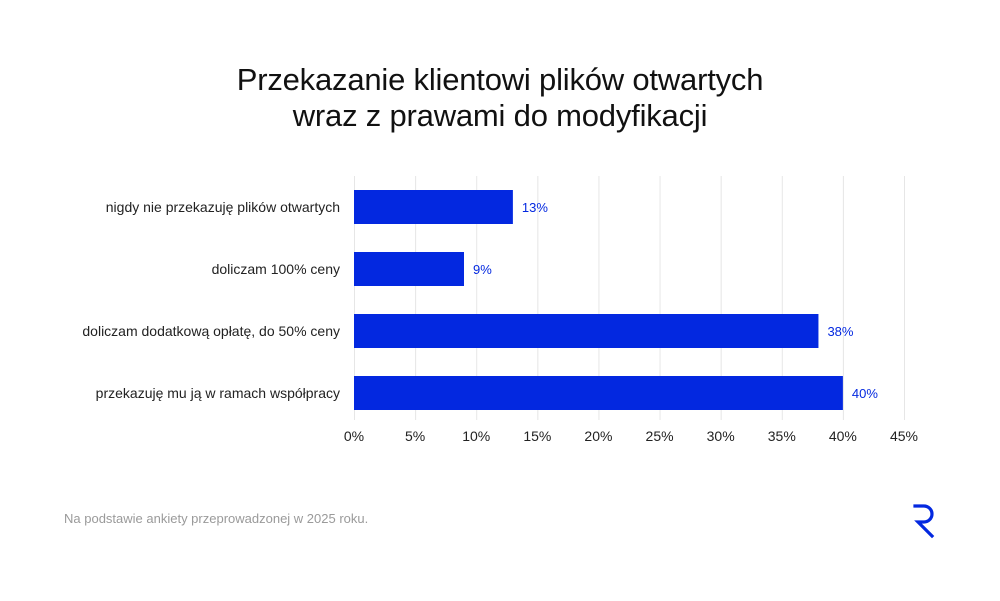  What do you see at coordinates (415, 436) in the screenshot?
I see `x-tick-label: 5%` at bounding box center [415, 436].